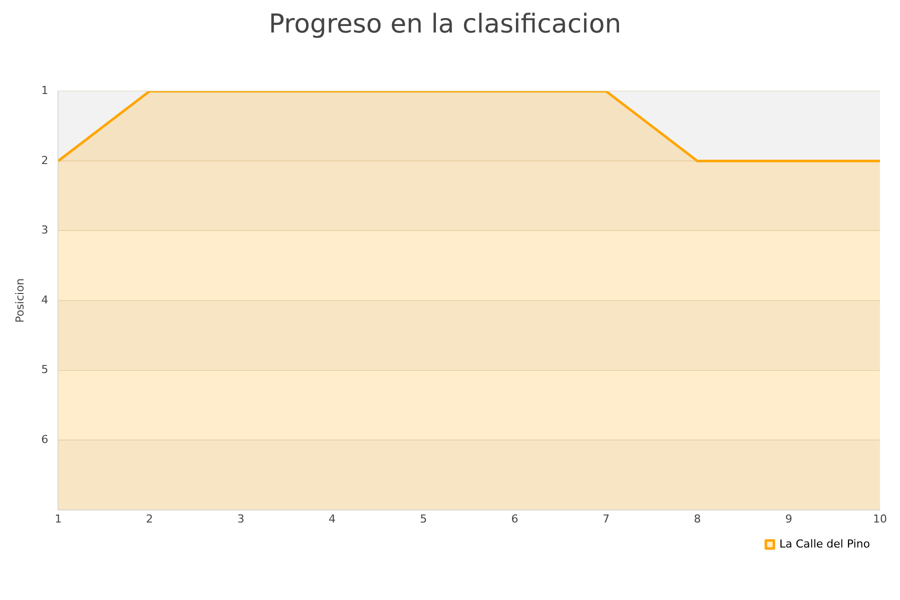 This screenshot has width=900, height=600. What do you see at coordinates (44, 439) in the screenshot?
I see `y-tick-label: 6` at bounding box center [44, 439].